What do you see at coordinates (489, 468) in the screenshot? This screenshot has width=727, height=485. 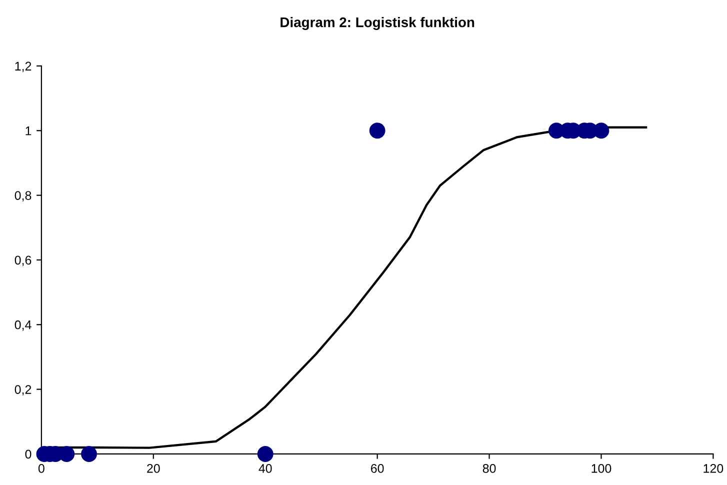 I see `x-tick-label: 80` at bounding box center [489, 468].